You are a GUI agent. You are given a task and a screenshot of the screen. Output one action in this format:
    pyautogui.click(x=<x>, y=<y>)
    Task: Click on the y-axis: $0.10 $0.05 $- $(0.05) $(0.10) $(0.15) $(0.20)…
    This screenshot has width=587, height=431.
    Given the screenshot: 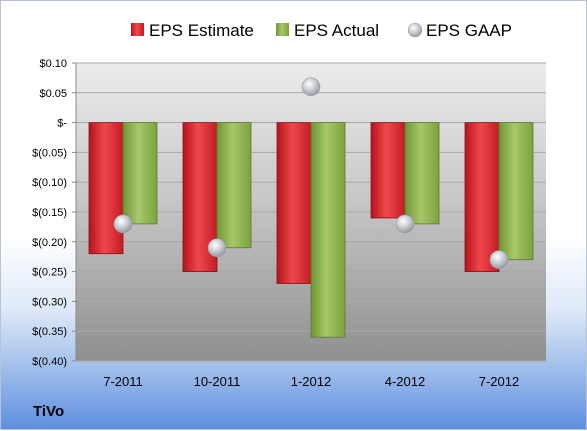 What is the action you would take?
    pyautogui.click(x=54, y=213)
    